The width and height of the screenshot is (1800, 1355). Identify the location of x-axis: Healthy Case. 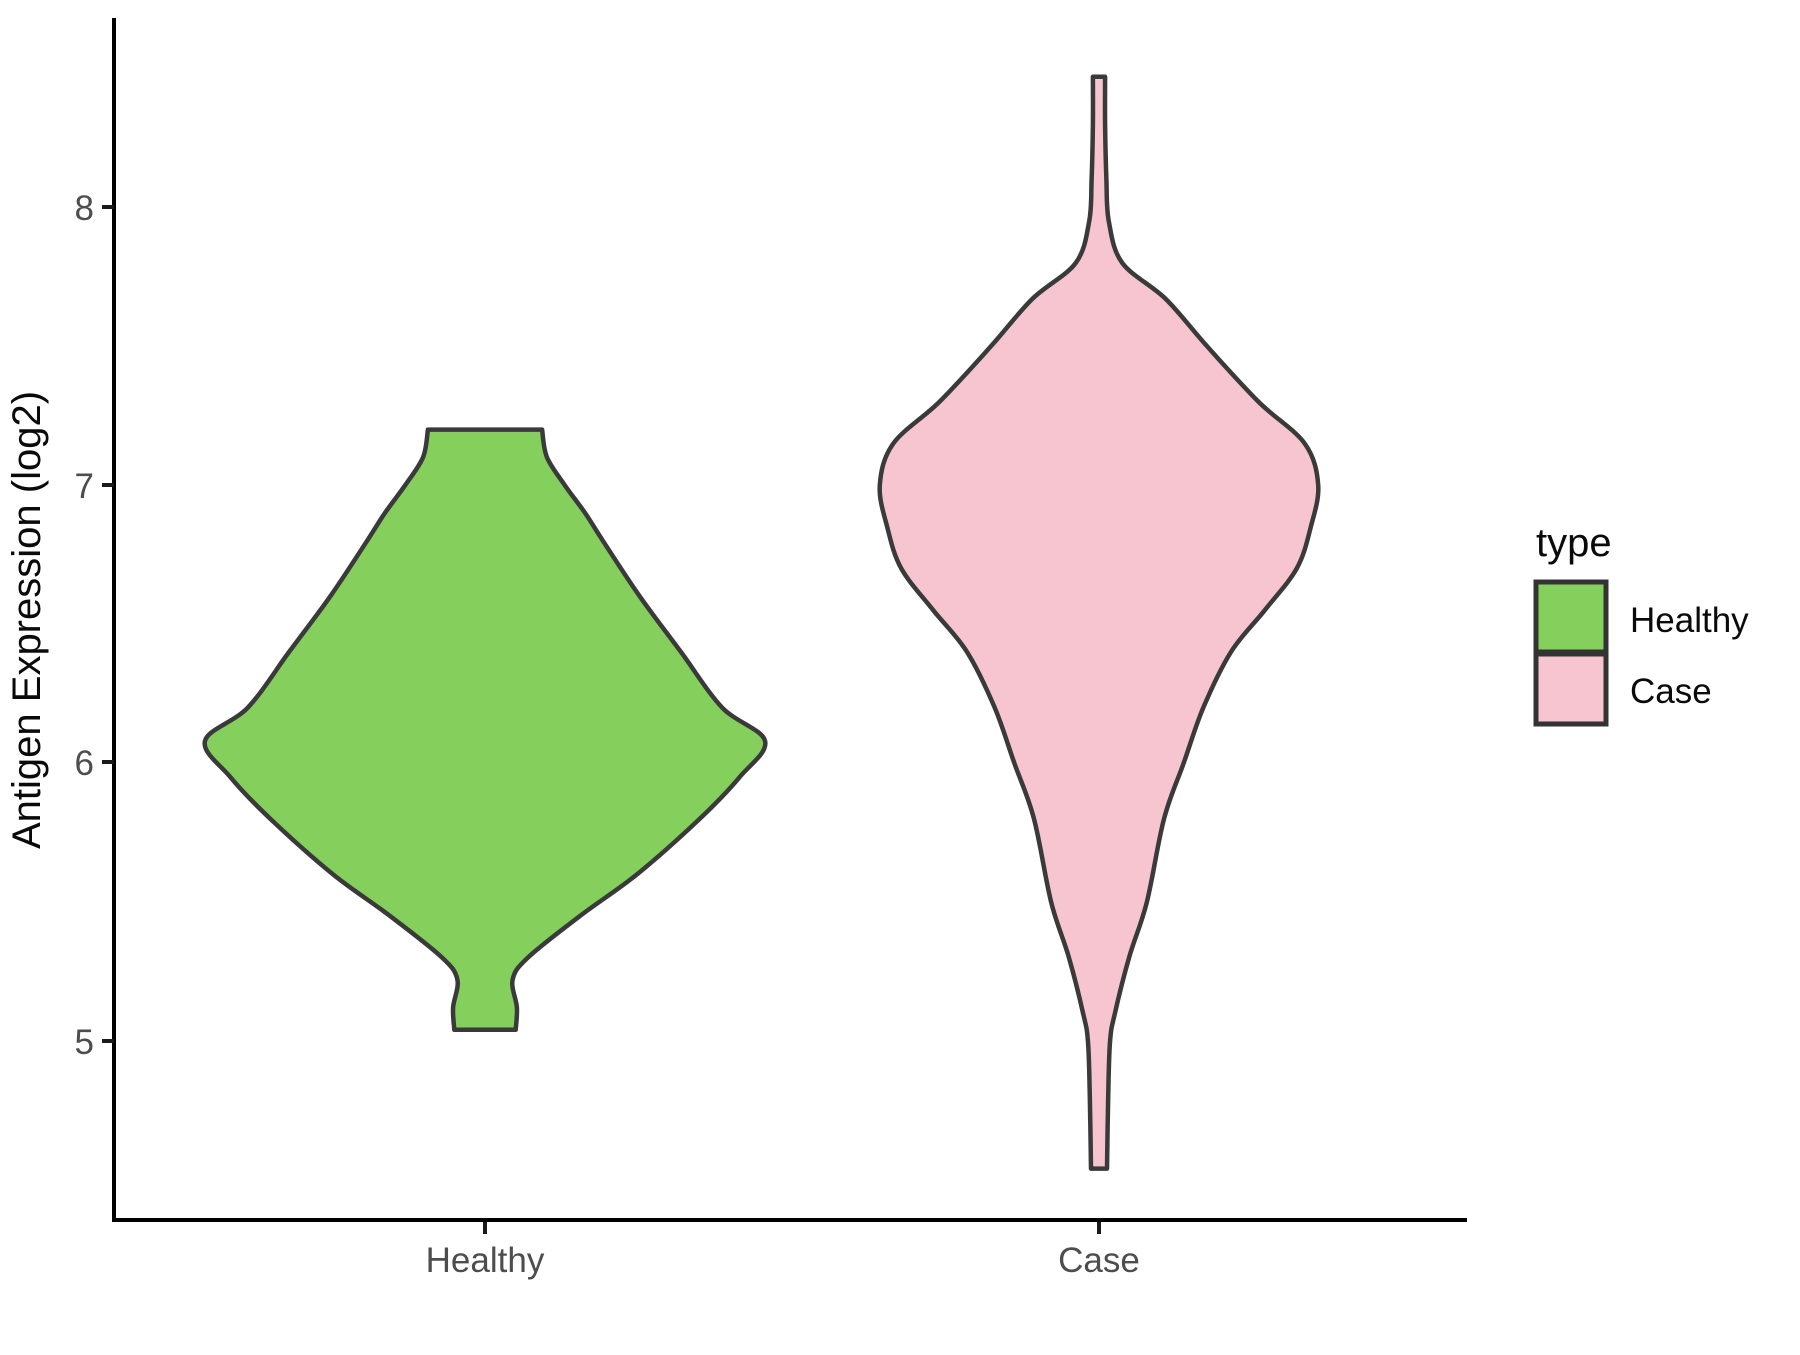
(789, 1249).